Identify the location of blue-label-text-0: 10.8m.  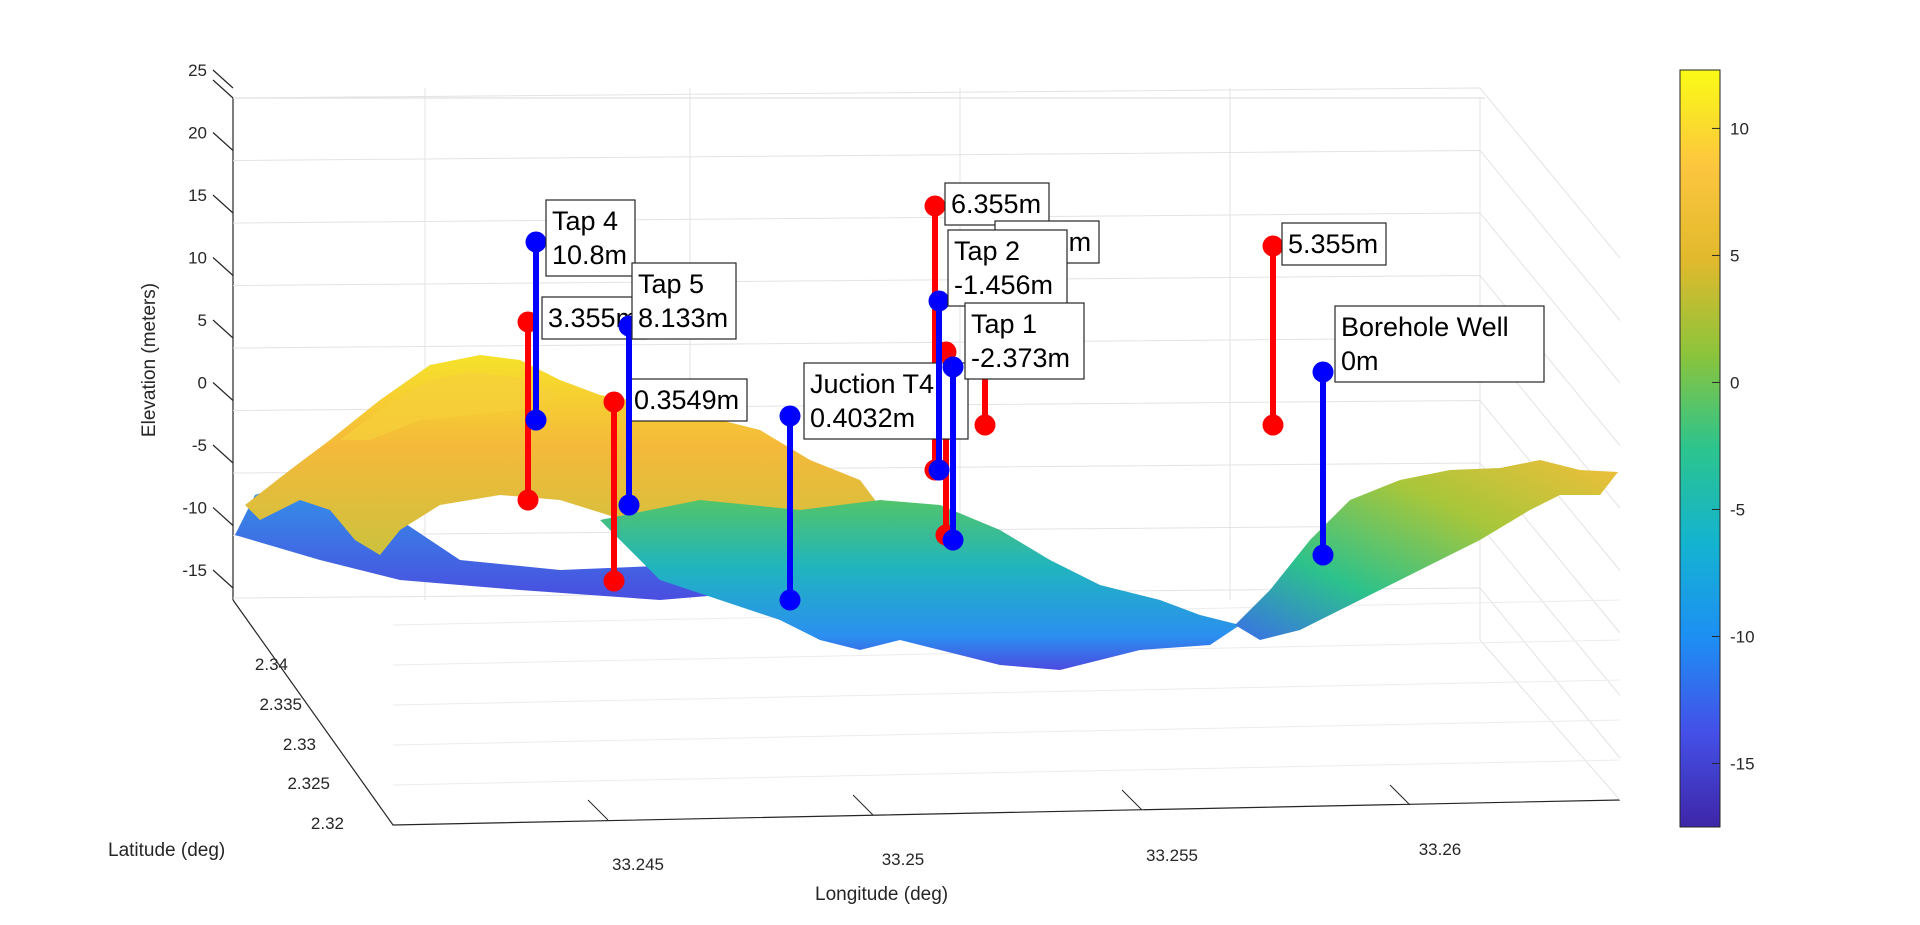
(589, 255).